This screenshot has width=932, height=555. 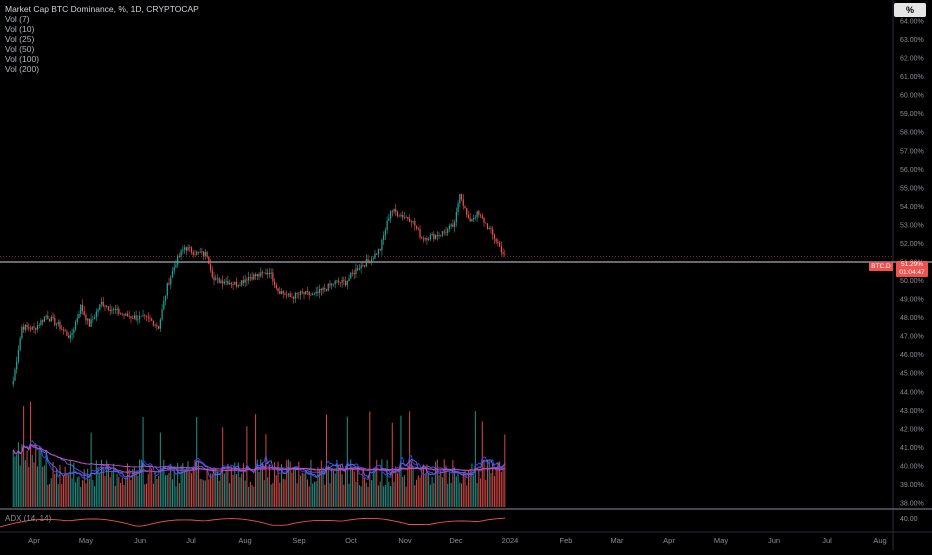 I want to click on x-tick-label: Nov, so click(x=405, y=540).